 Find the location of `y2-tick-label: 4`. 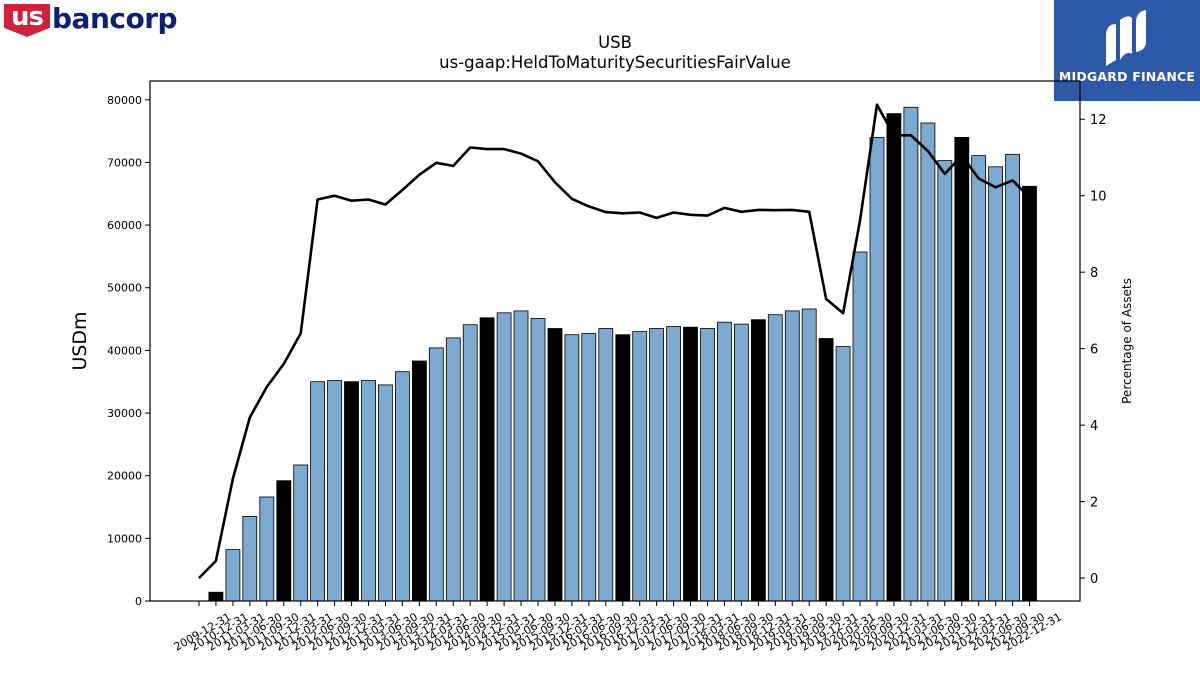

y2-tick-label: 4 is located at coordinates (1094, 426).